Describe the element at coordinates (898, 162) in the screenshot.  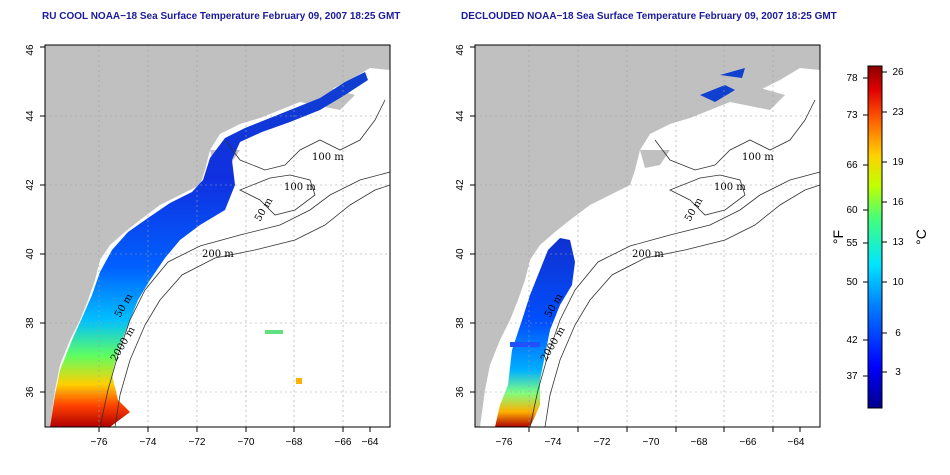
I see `celsius-tick: 19` at that location.